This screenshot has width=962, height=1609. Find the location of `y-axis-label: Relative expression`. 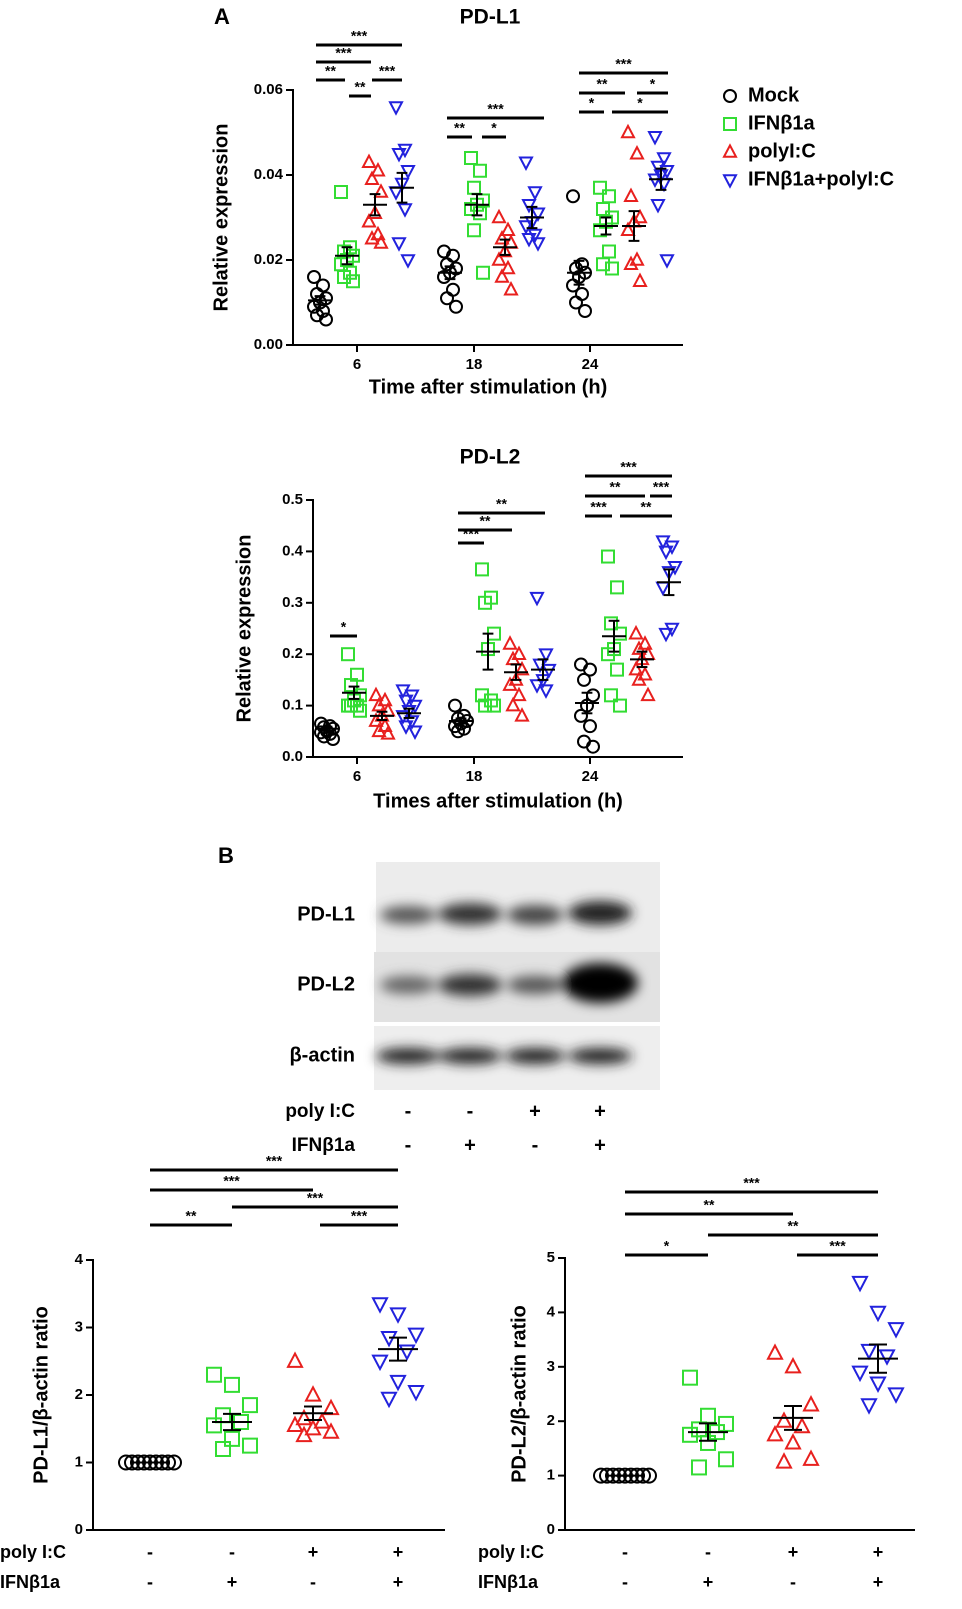

y-axis-label: Relative expression is located at coordinates (244, 629).